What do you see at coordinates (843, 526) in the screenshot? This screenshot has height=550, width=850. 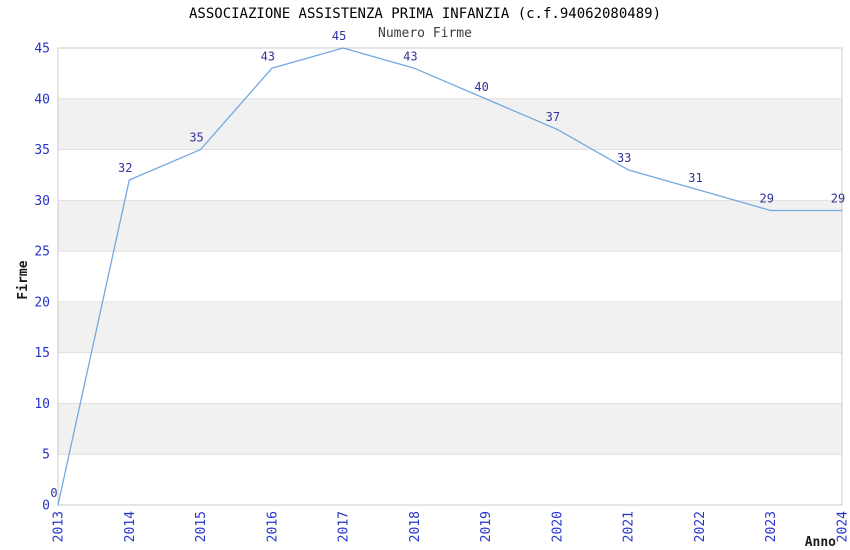 I see `x-tick-label: 2024` at bounding box center [843, 526].